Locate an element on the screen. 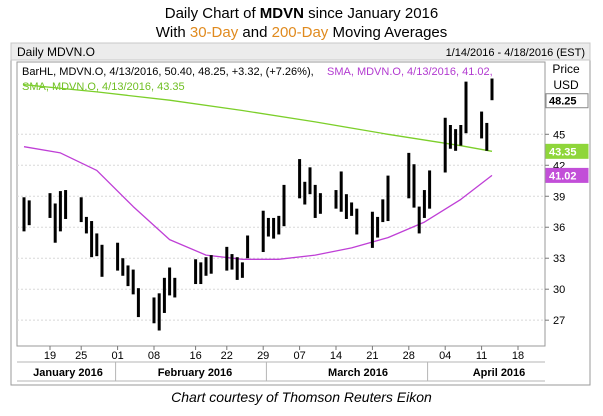 This screenshot has width=603, height=416. panel-name: Daily MDVN.O is located at coordinates (56, 52).